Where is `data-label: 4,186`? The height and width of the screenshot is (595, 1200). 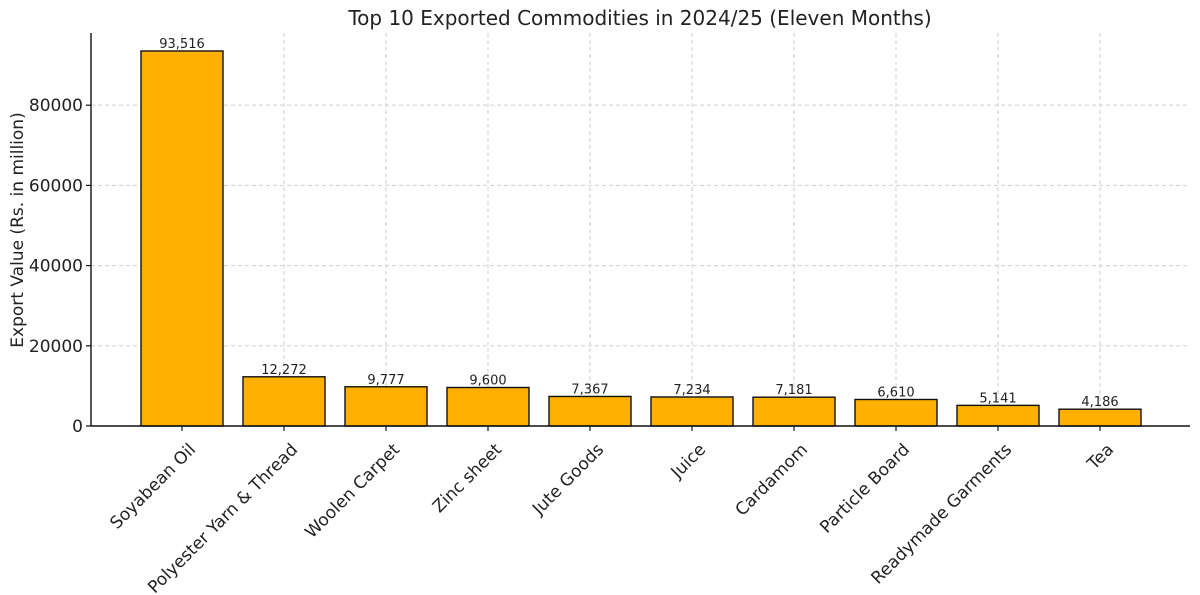 data-label: 4,186 is located at coordinates (1099, 402).